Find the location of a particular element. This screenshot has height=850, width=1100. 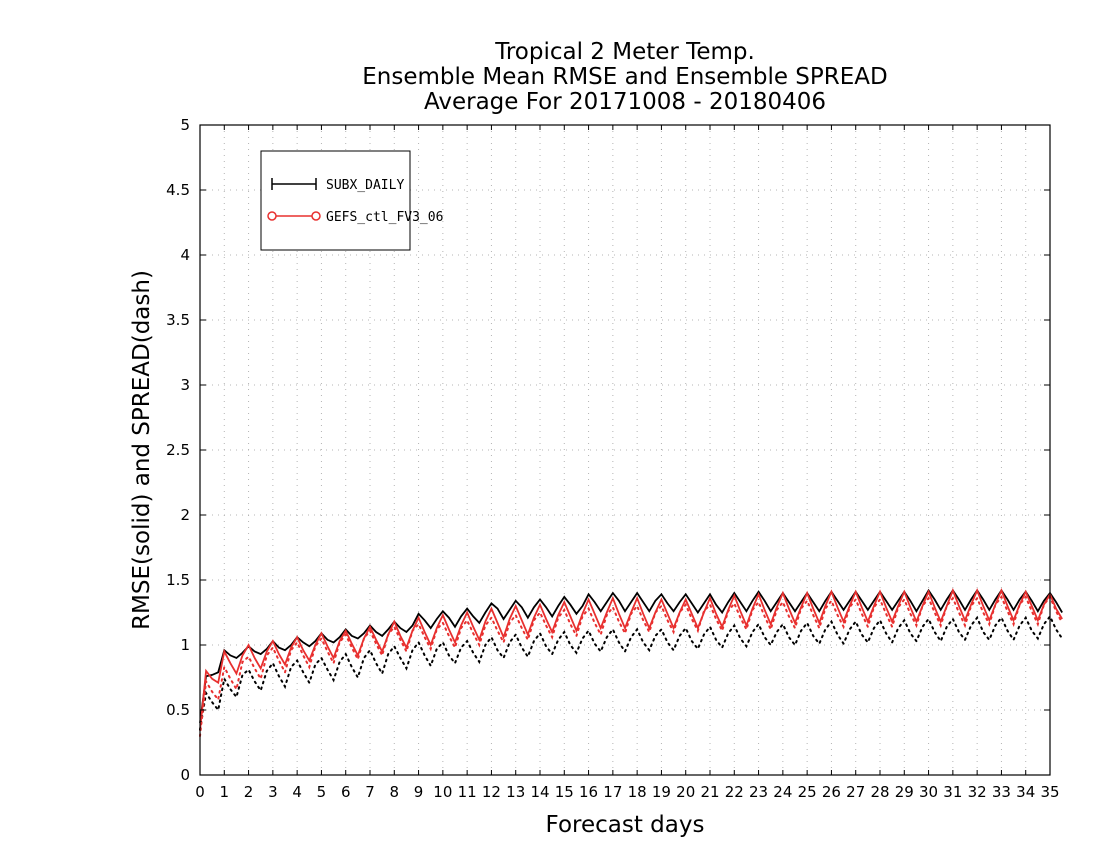

x-tick-label: 17 is located at coordinates (612, 792).